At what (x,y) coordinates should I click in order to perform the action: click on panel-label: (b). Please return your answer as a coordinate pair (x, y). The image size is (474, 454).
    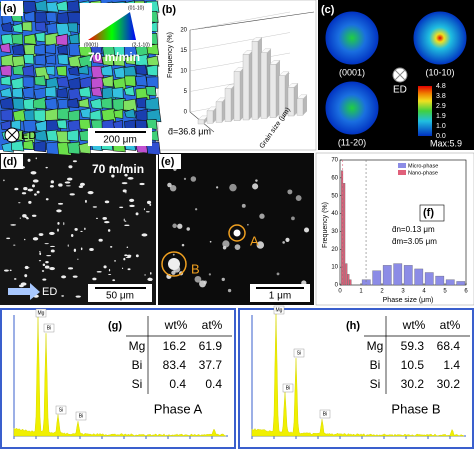
    Looking at the image, I should click on (169, 10).